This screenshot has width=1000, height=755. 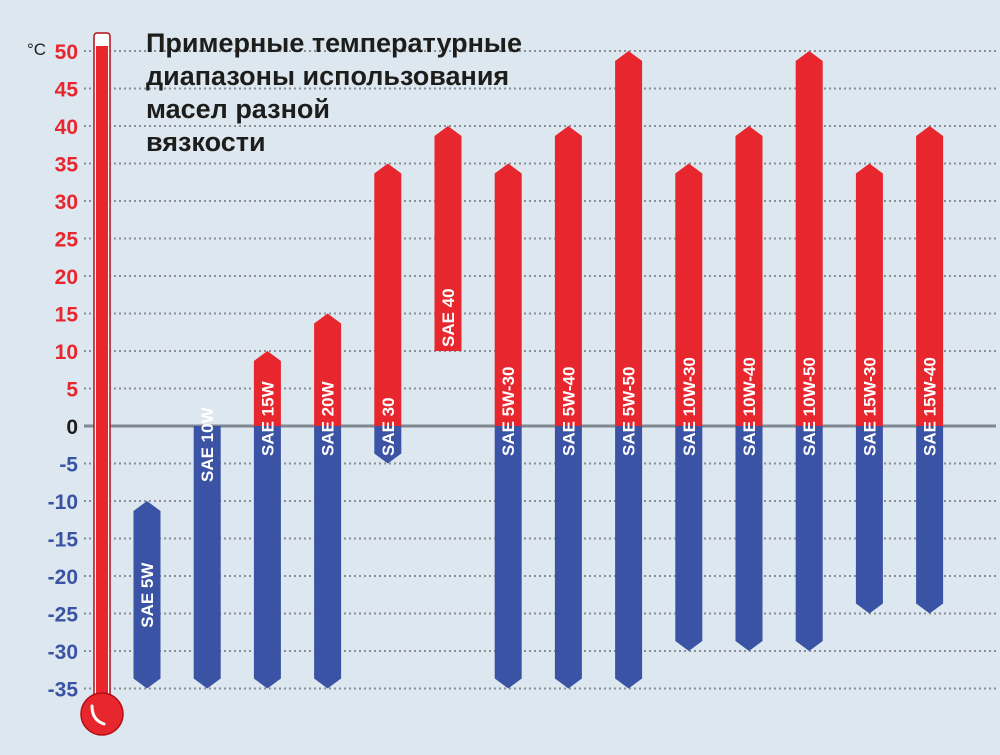 I want to click on y-tick-label: 45, so click(x=67, y=90).